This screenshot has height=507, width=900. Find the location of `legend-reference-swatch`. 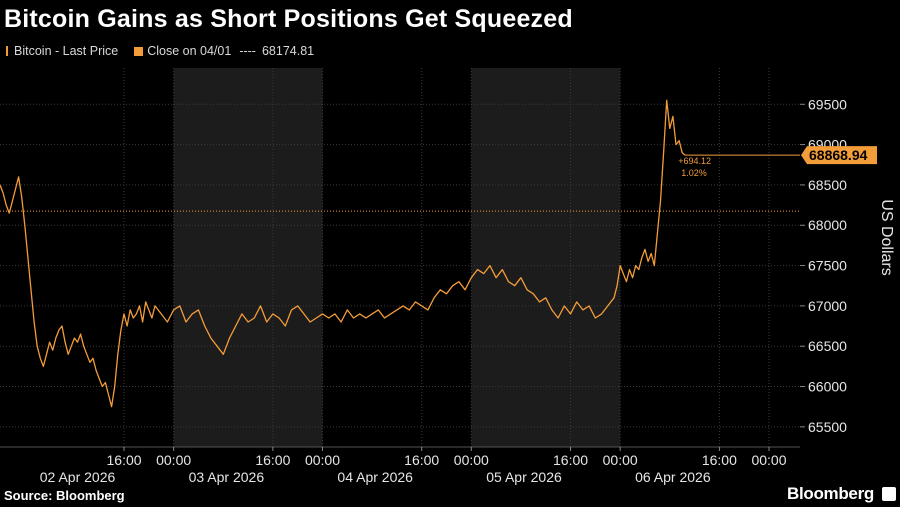

legend-reference-swatch is located at coordinates (139, 51).